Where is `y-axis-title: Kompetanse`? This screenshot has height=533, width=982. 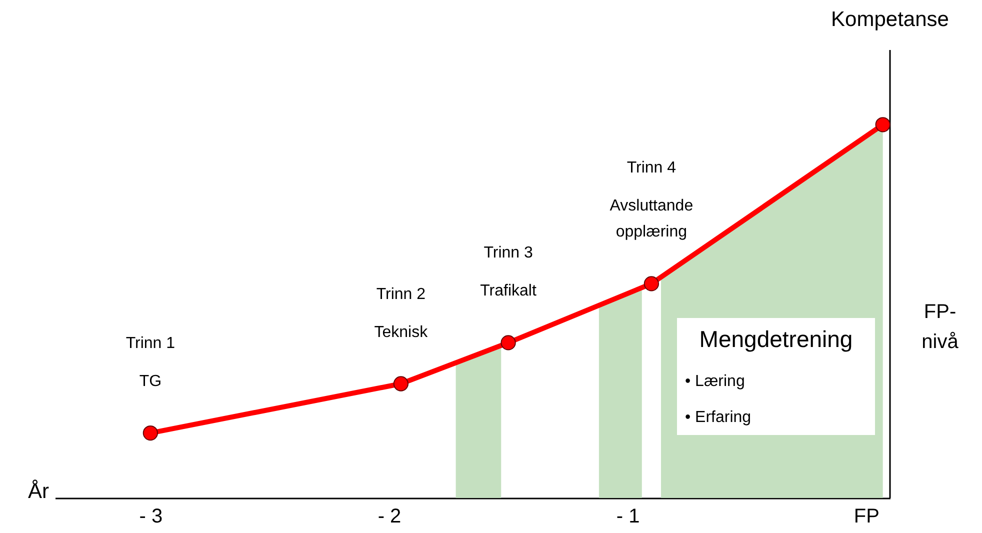
y-axis-title: Kompetanse is located at coordinates (890, 19).